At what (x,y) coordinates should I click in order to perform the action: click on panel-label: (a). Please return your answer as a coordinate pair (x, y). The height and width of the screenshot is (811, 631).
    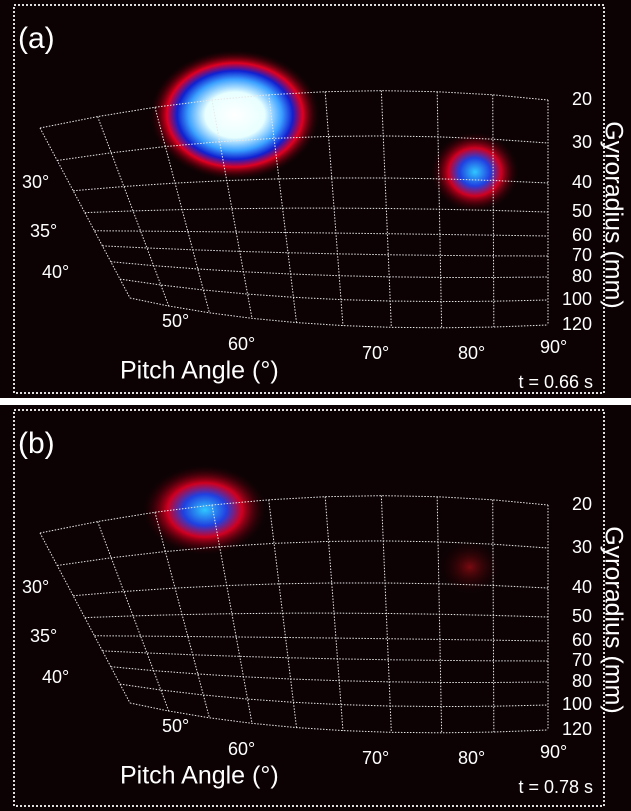
    Looking at the image, I should click on (36, 38).